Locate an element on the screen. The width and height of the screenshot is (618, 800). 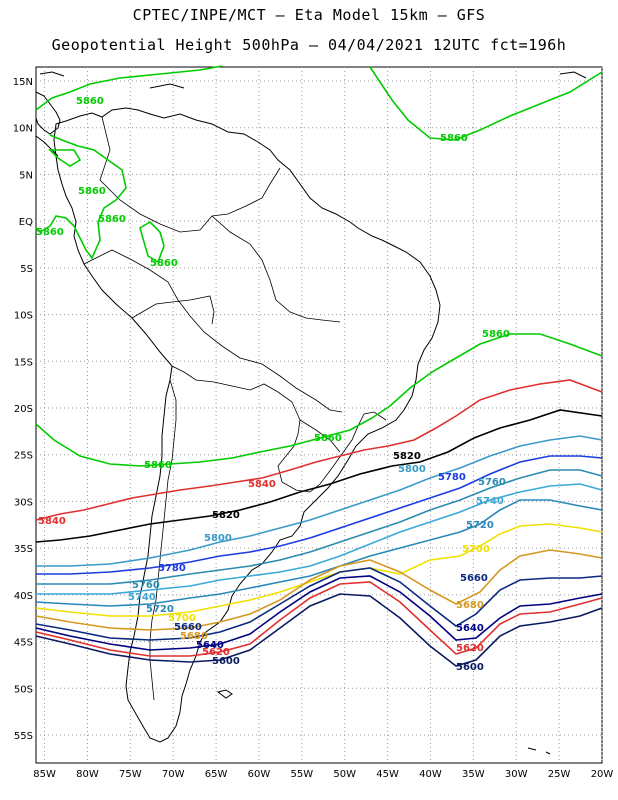
lon-tick-label: 20W is located at coordinates (602, 774).